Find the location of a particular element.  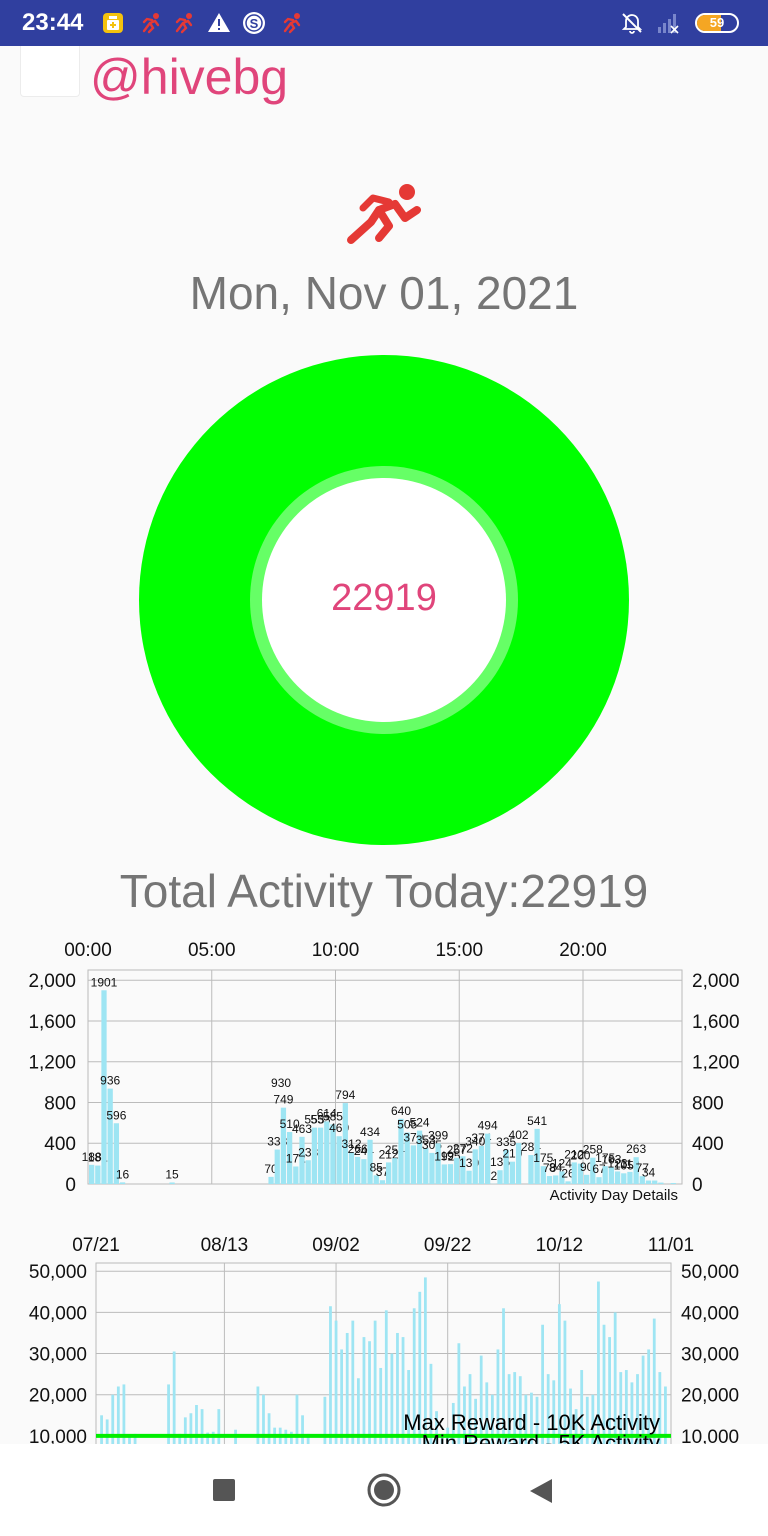

battery-icon: 59 is located at coordinates (717, 23).